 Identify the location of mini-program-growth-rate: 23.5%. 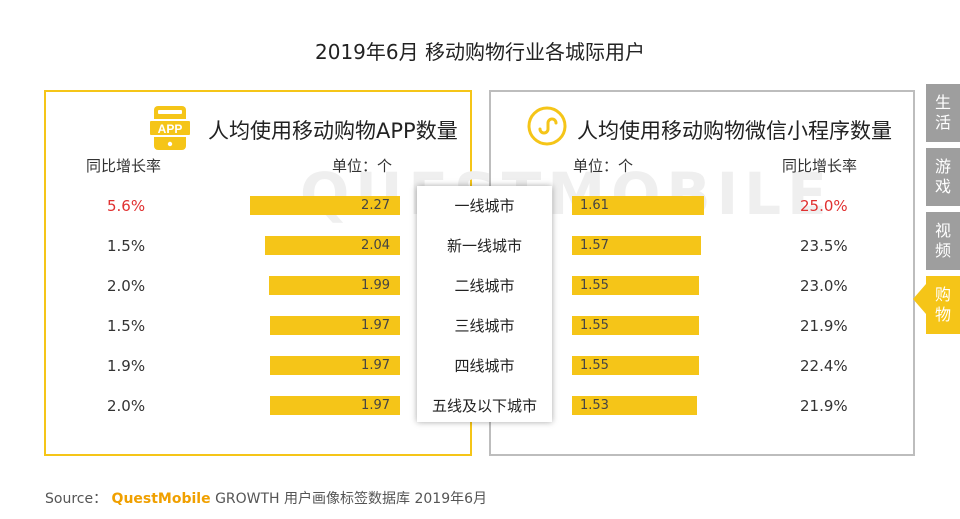
(824, 246).